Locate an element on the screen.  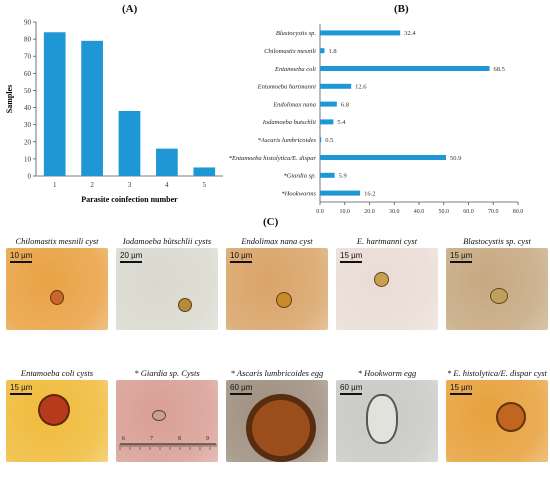
micrograph-blastocystis: 15 µm is located at coordinates (497, 289).